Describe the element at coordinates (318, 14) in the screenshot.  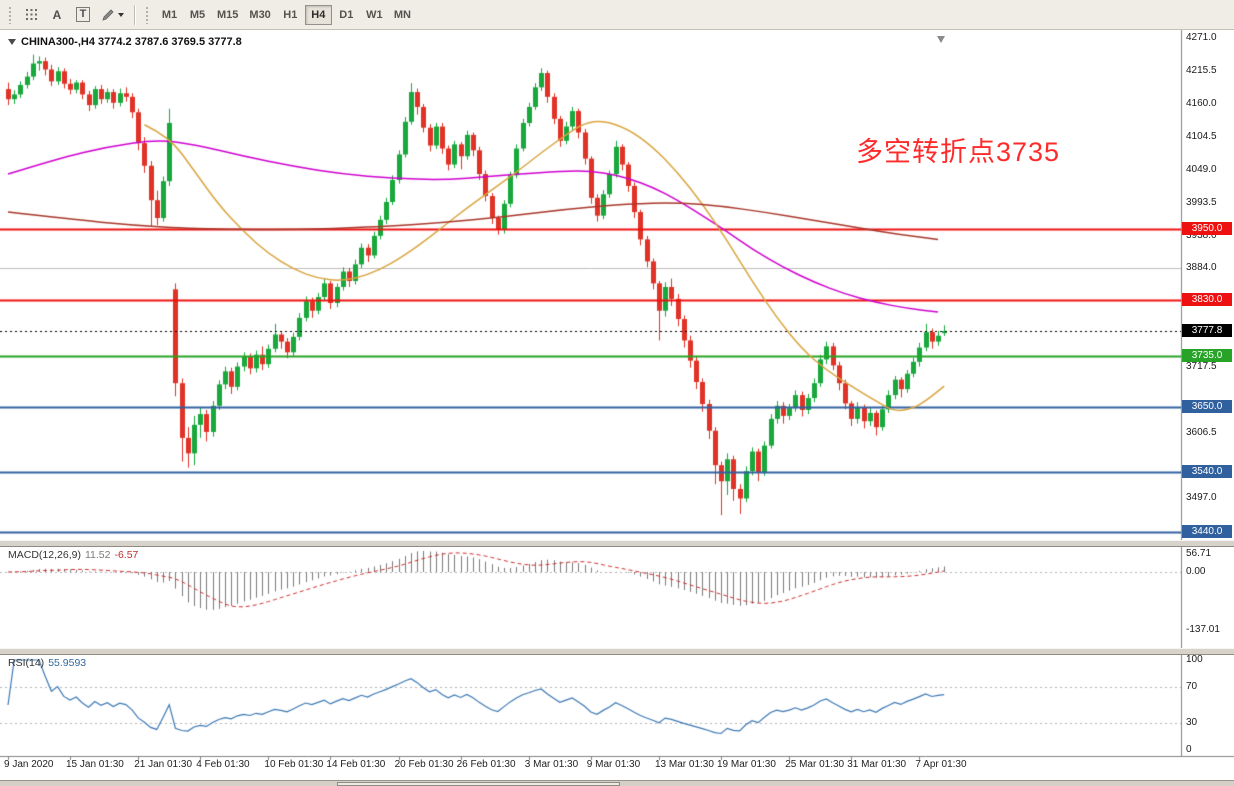
I see `timeframe-button-h4: H4` at that location.